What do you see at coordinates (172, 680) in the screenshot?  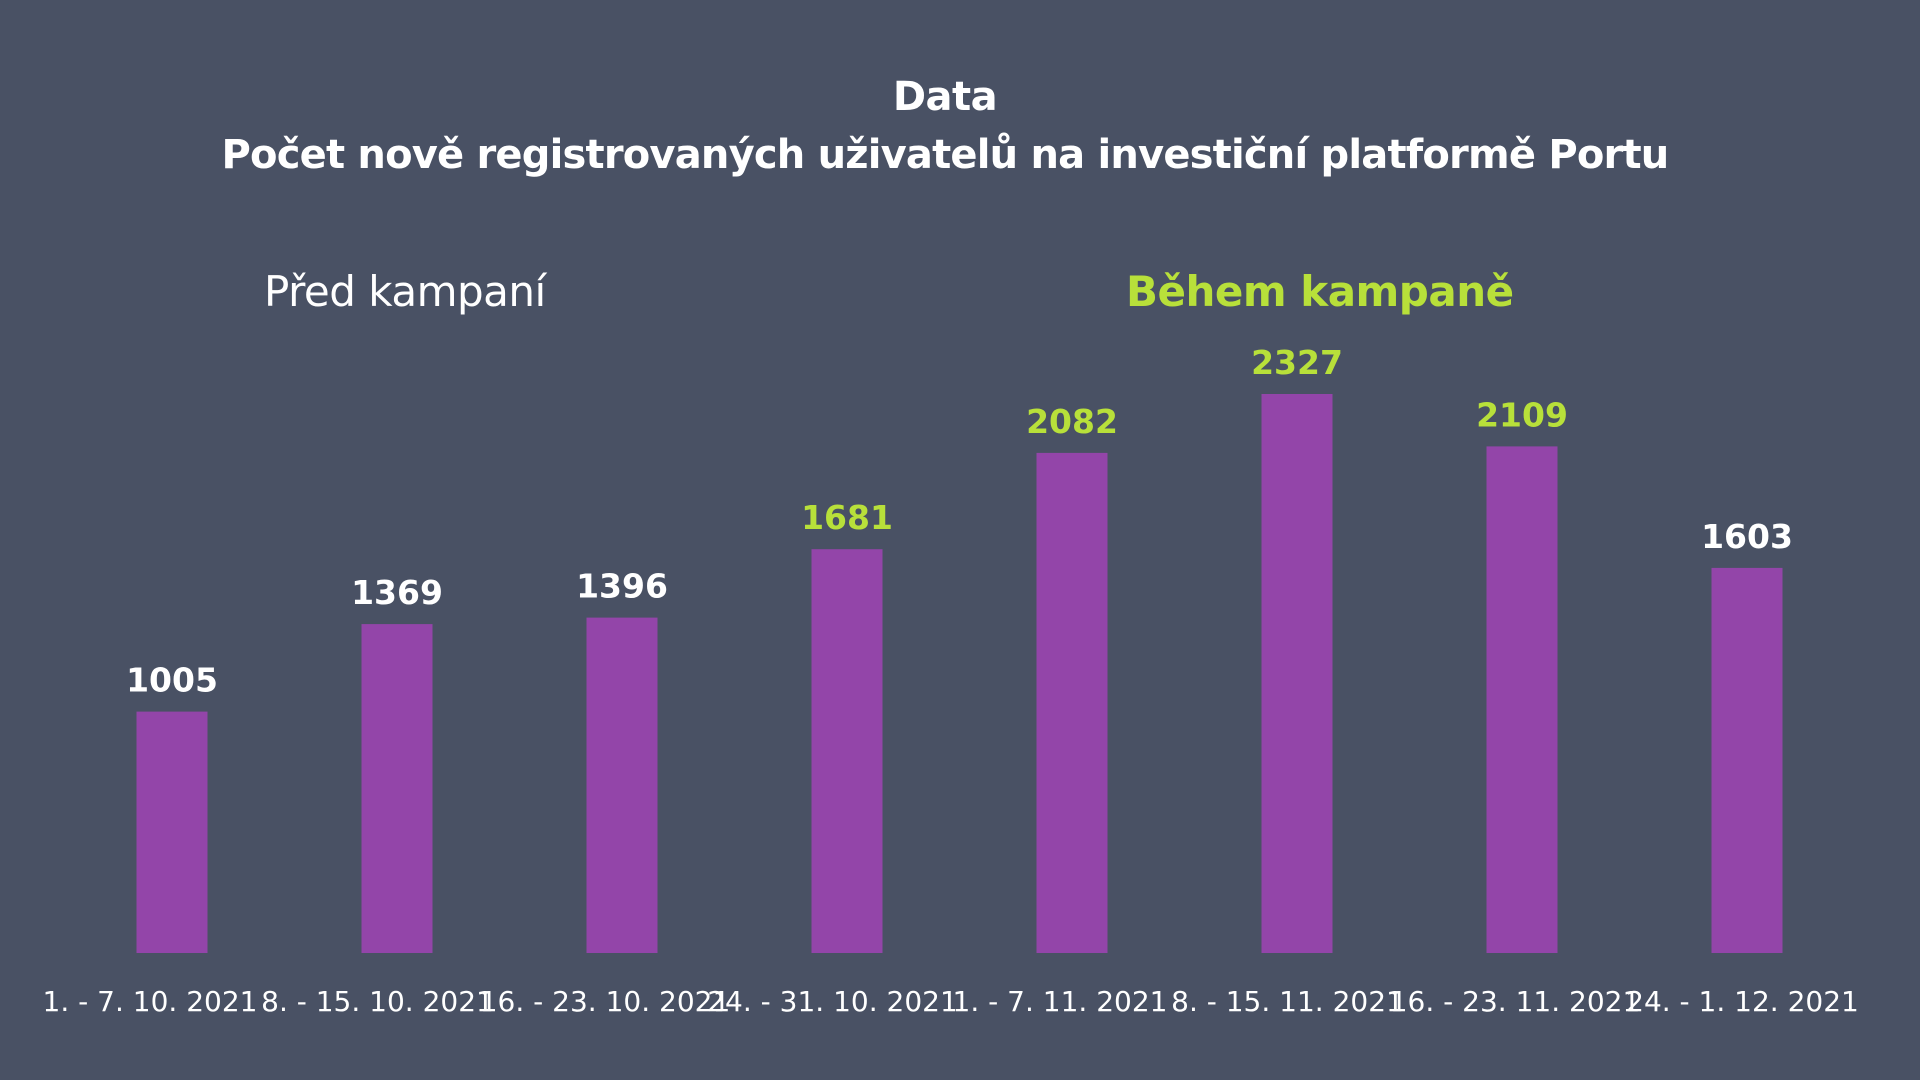 I see `value-label-1: 1005` at bounding box center [172, 680].